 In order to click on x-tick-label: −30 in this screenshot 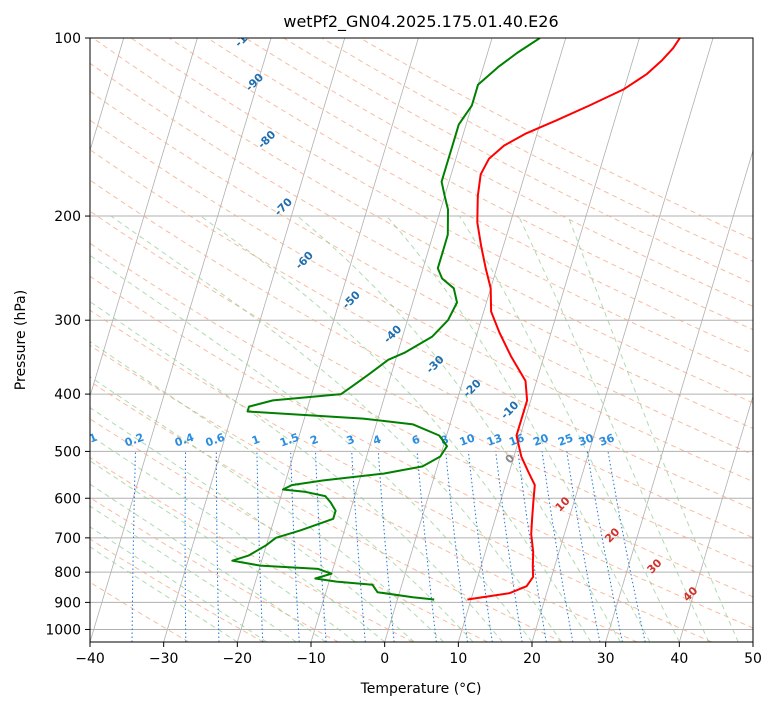, I will do `click(164, 659)`.